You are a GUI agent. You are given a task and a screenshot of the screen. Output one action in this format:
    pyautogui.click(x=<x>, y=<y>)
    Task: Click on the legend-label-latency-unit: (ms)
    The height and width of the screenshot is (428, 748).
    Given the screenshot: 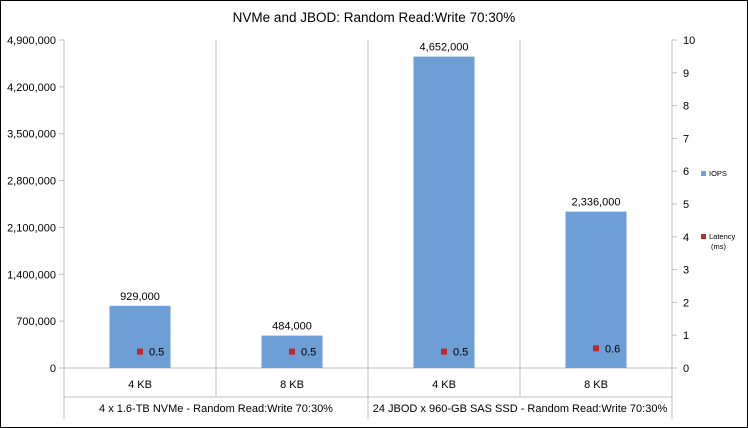 What is the action you would take?
    pyautogui.click(x=718, y=246)
    